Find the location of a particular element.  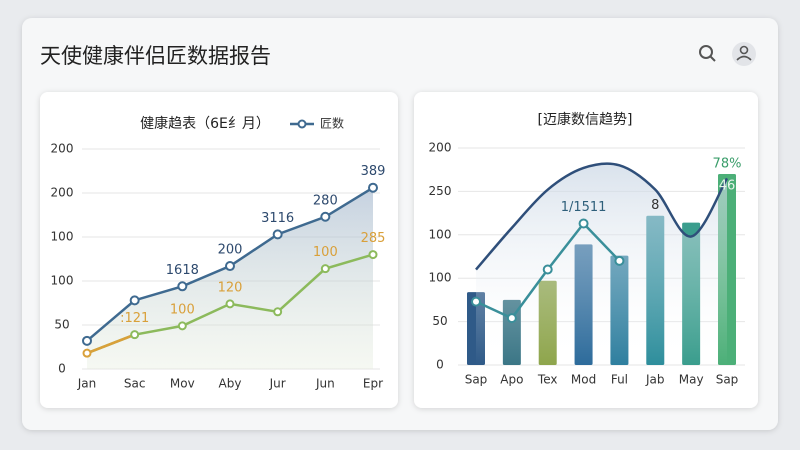

x-tick-label: Aby is located at coordinates (230, 384).